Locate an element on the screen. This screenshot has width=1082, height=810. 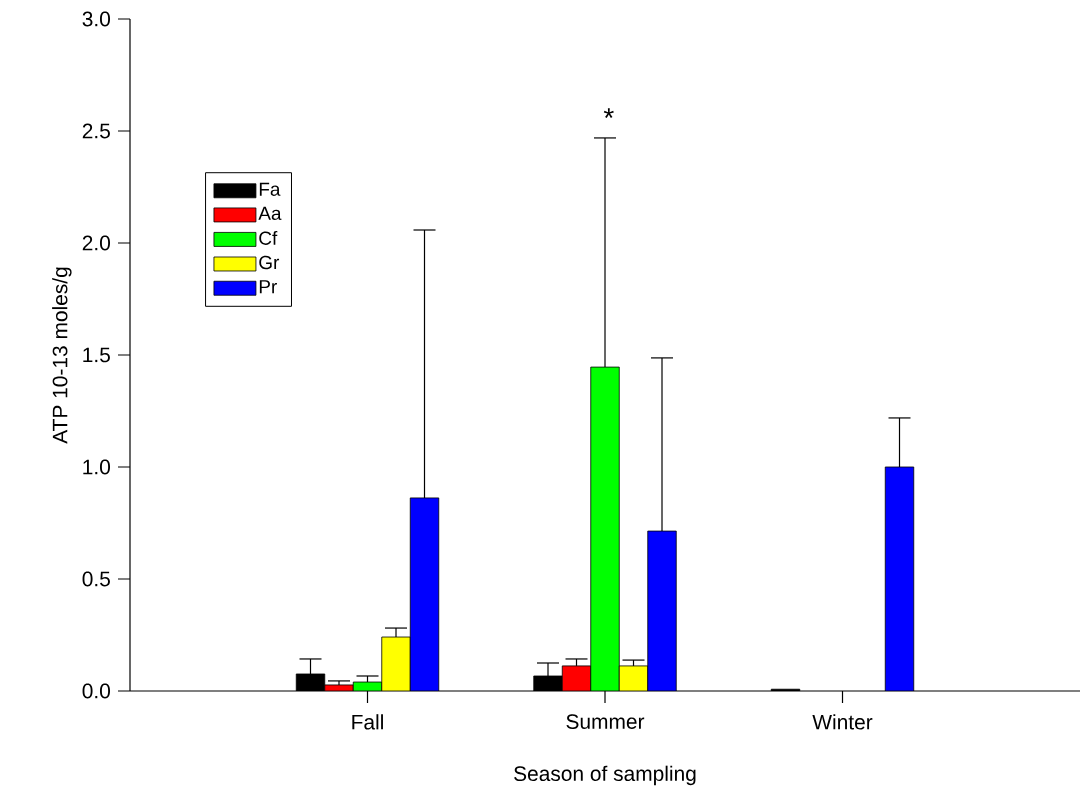
y-tick-label: 1.0 is located at coordinates (96, 467).